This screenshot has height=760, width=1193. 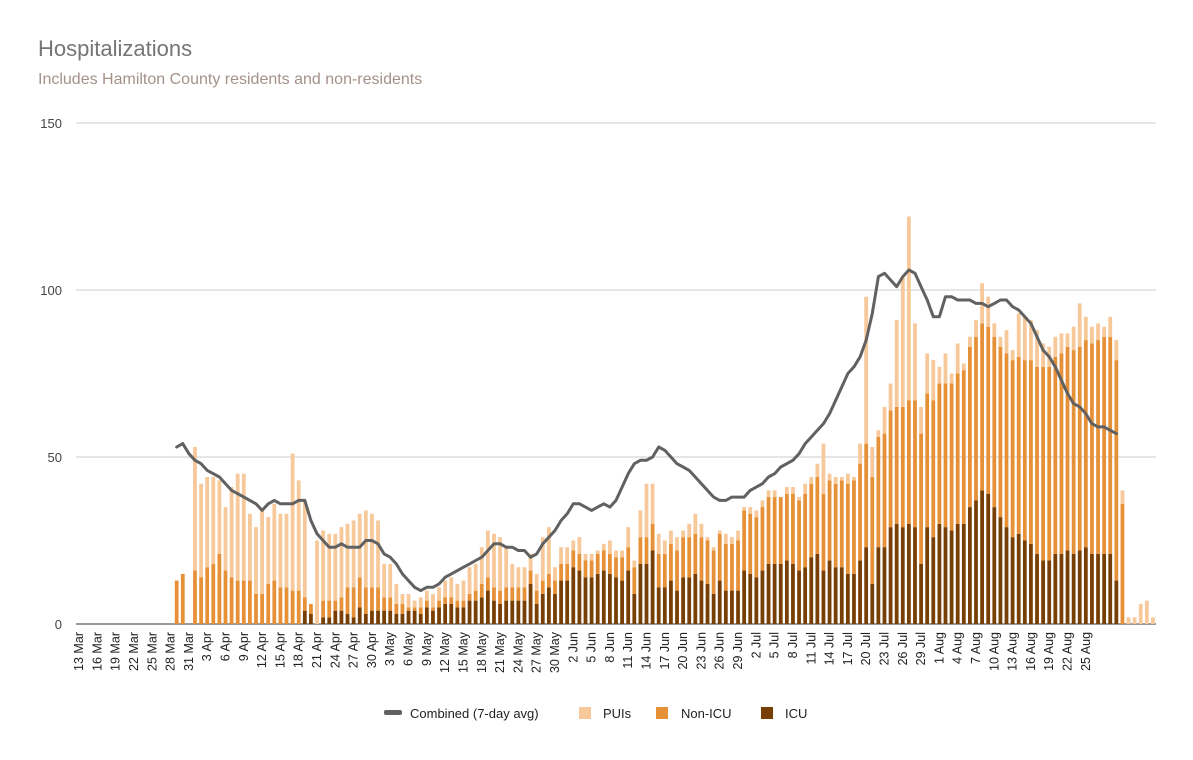 I want to click on x-tick-label: 11 Jun, so click(x=628, y=650).